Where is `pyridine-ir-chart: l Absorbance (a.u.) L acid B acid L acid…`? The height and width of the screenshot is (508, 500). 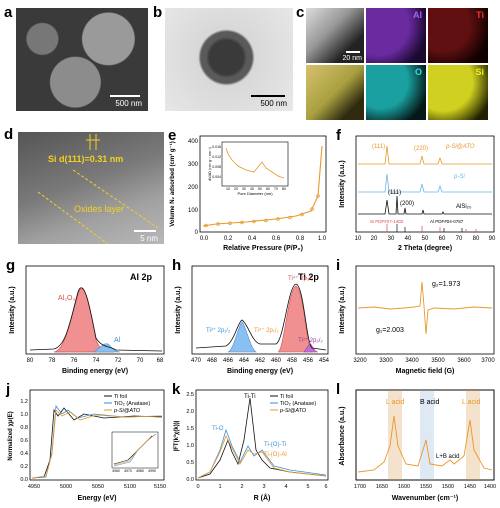
pyridine-ir-chart: l Absorbance (a.u.) L acid B acid L acid… is located at coordinates (416, 441).